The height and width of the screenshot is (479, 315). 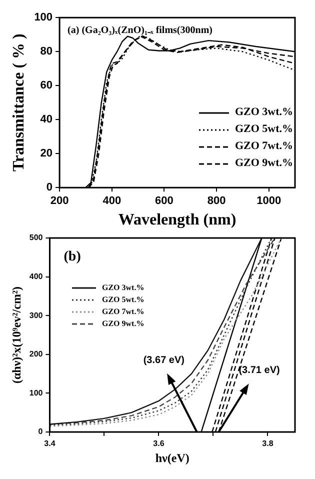 What do you see at coordinates (19, 103) in the screenshot?
I see `y-axis-title: Transmittance ( % )` at bounding box center [19, 103].